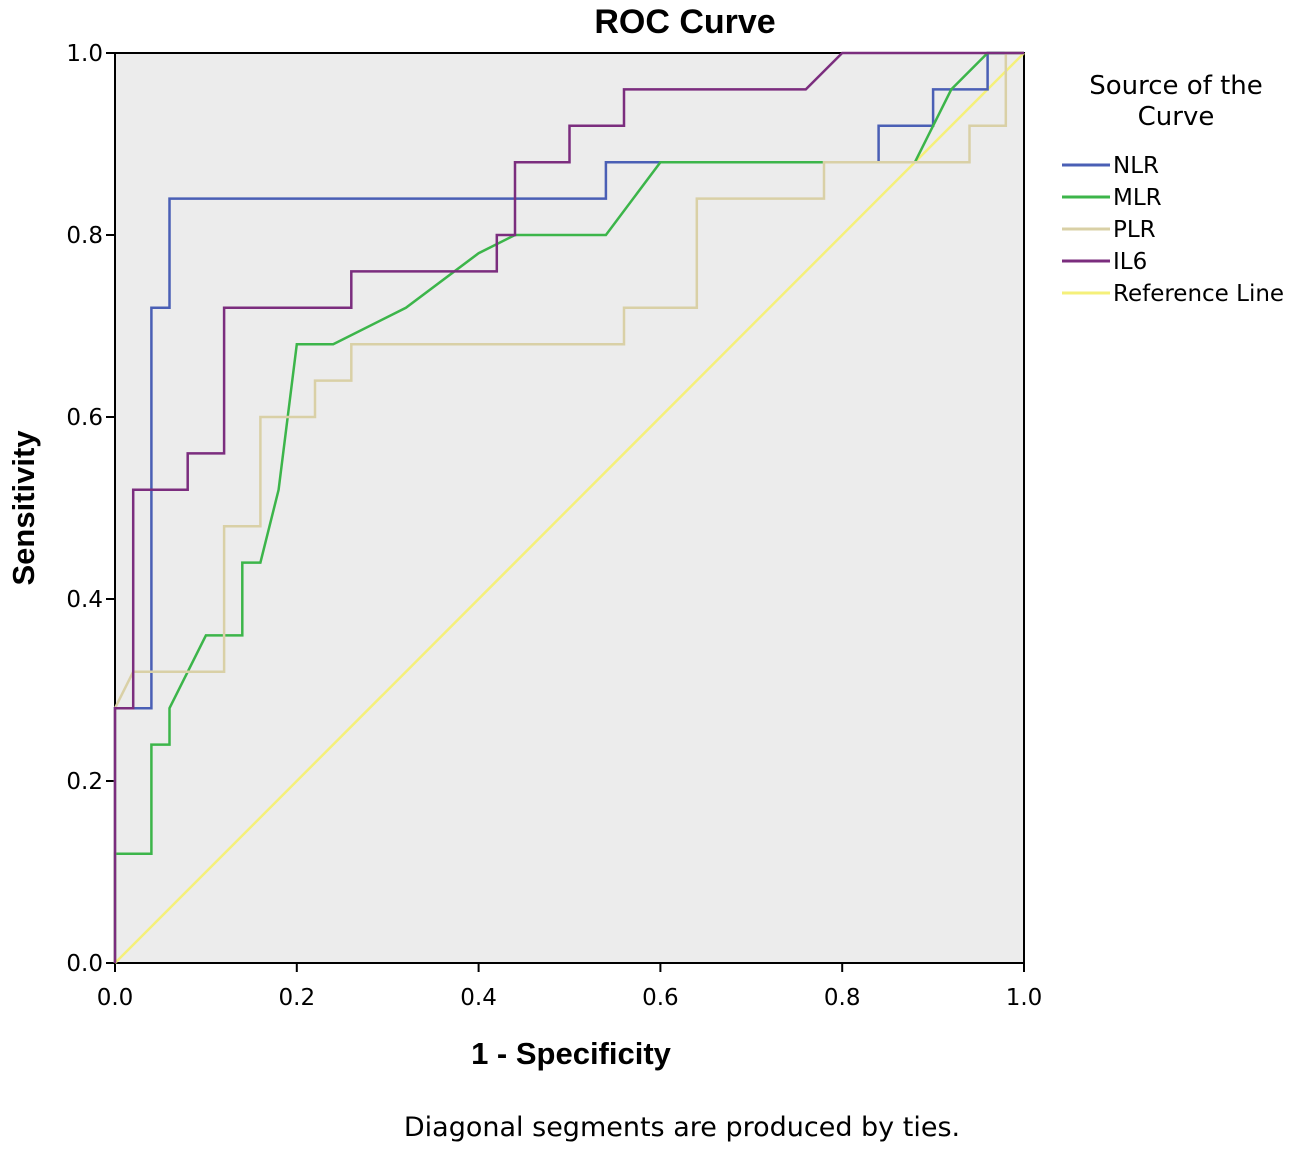 This screenshot has height=1152, width=1299. I want to click on legend-label: MLR, so click(1137, 198).